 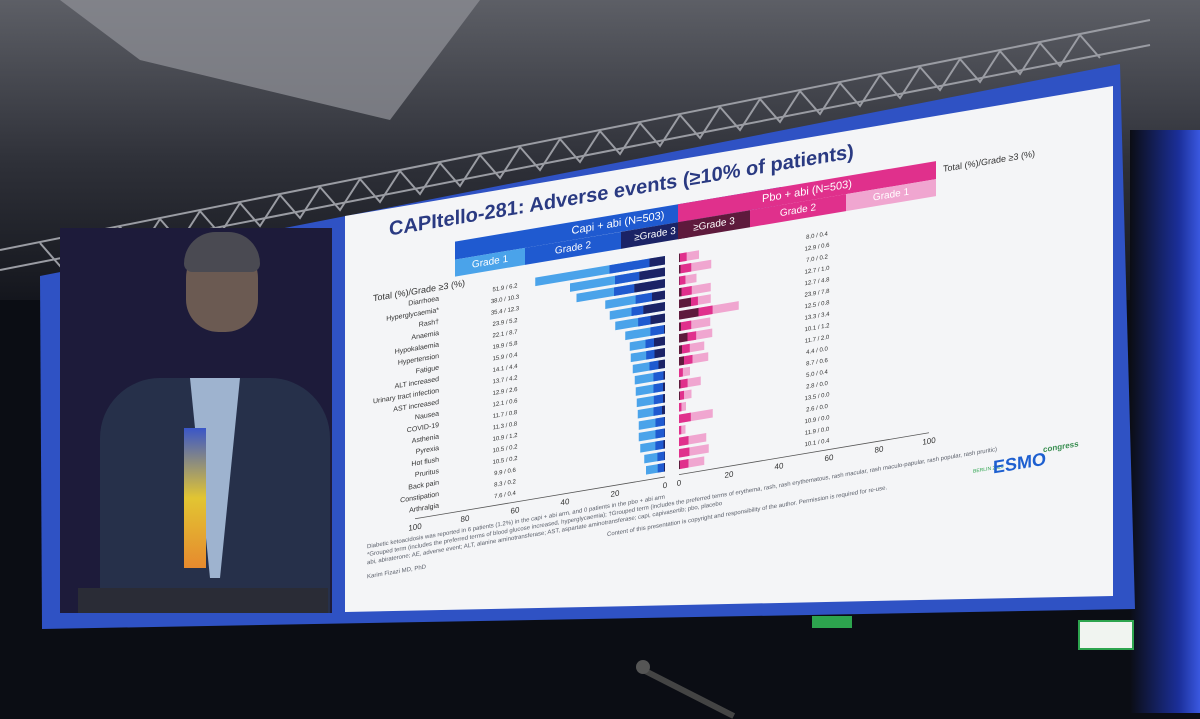 What do you see at coordinates (506, 334) in the screenshot?
I see `capi-value-label: 22.1 / 8.7` at bounding box center [506, 334].